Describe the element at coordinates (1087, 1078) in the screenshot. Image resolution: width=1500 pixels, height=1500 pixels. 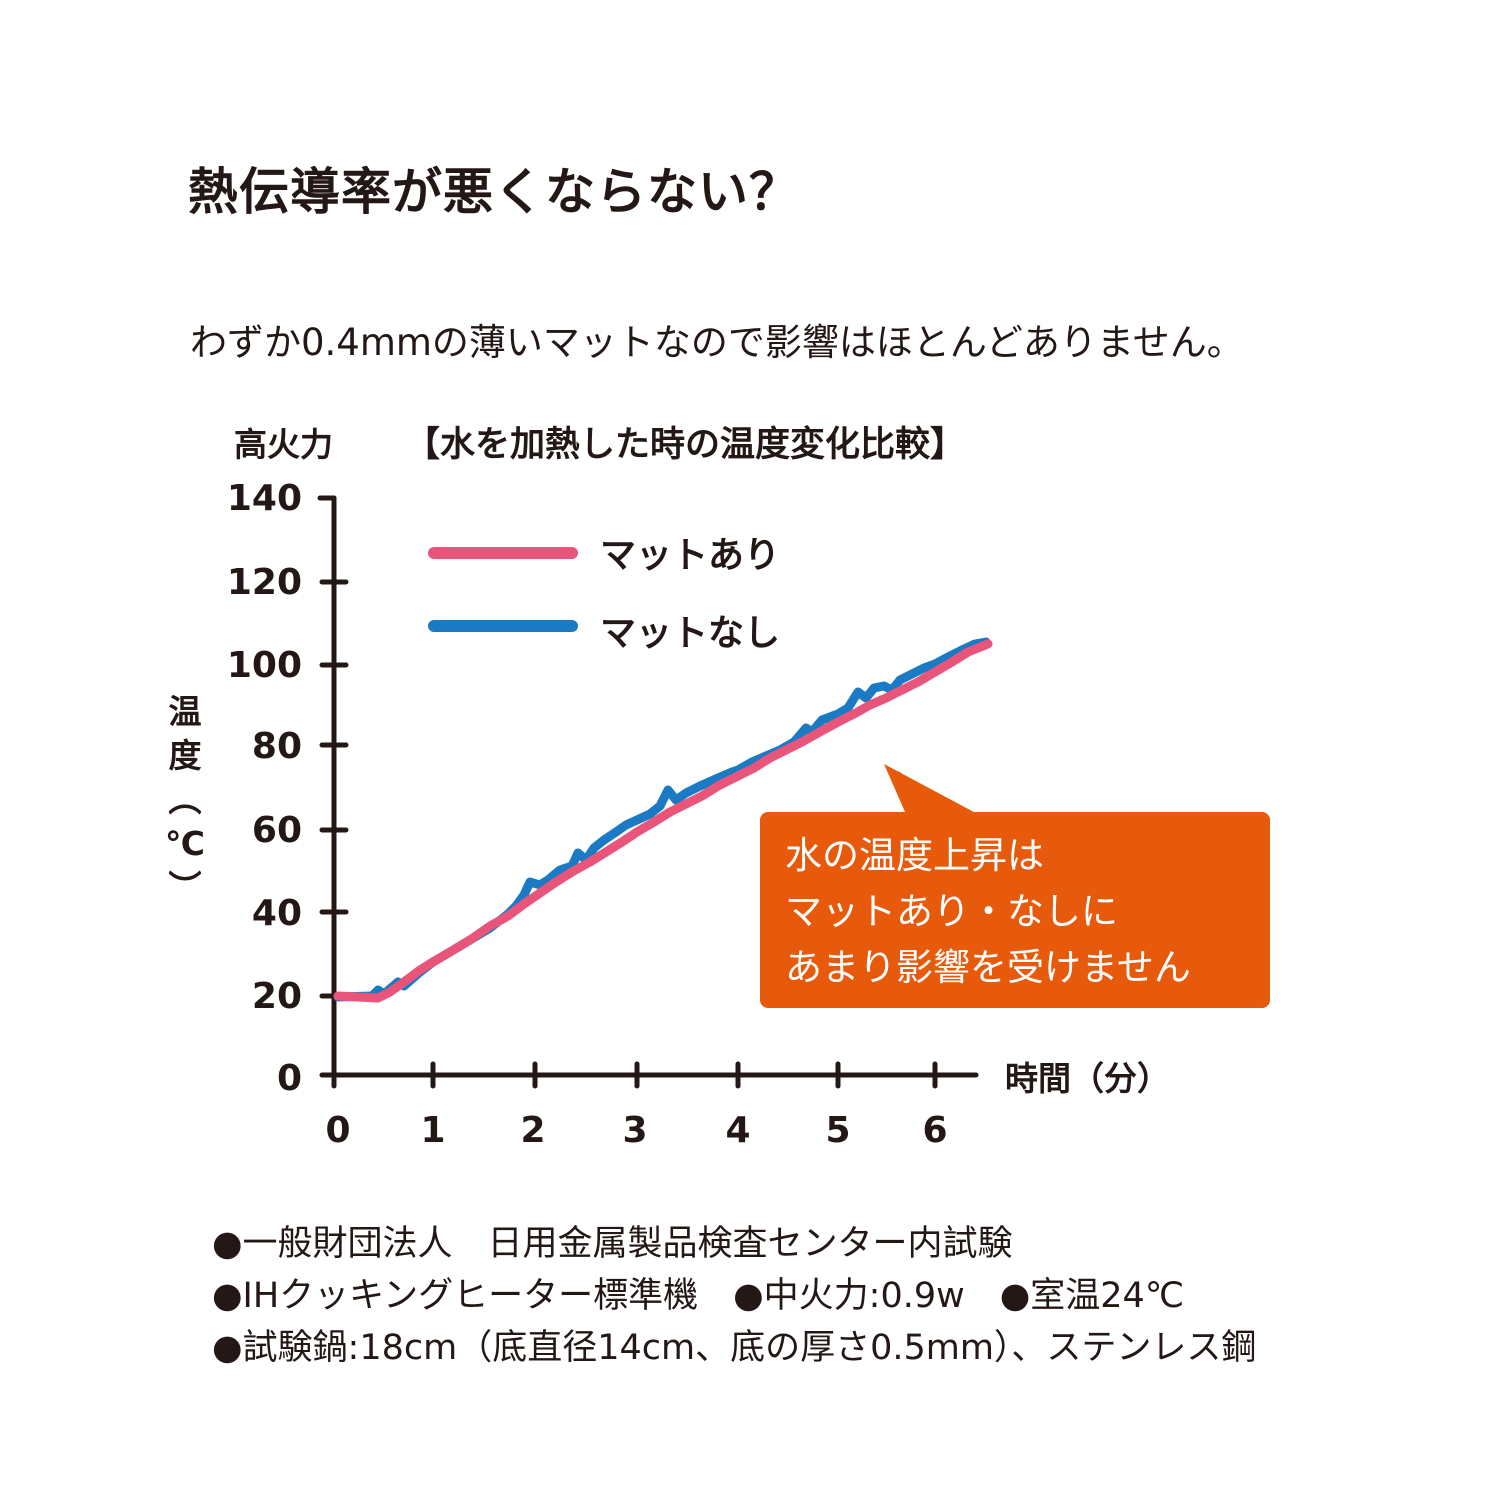
I see `x-axis-label: 時間（分）` at that location.